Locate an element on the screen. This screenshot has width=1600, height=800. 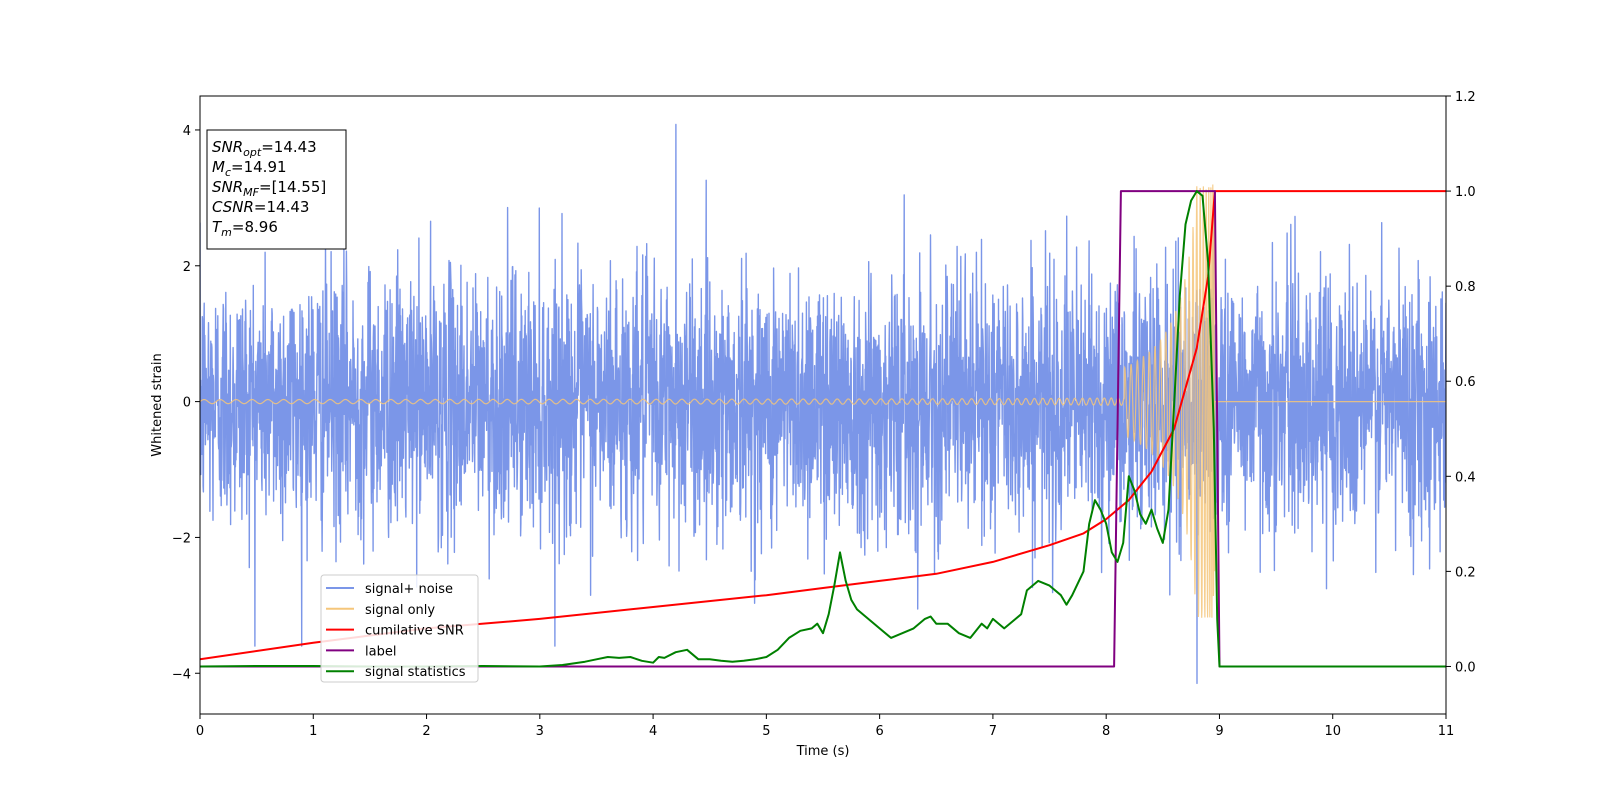
y-tick-right-label: 0.2 is located at coordinates (1465, 572).